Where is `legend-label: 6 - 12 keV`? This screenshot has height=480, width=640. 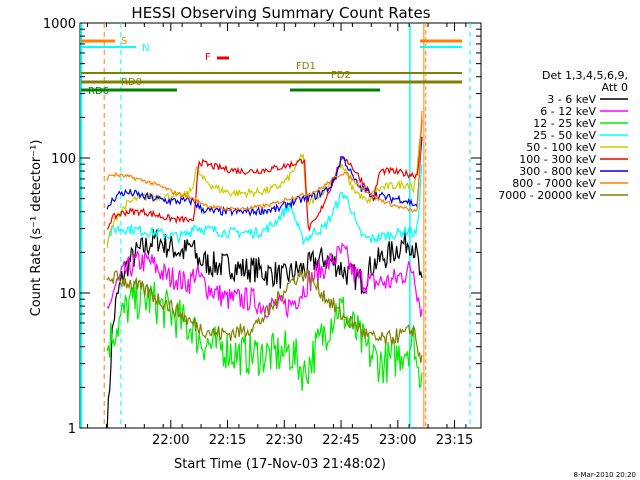 legend-label: 6 - 12 keV is located at coordinates (568, 111).